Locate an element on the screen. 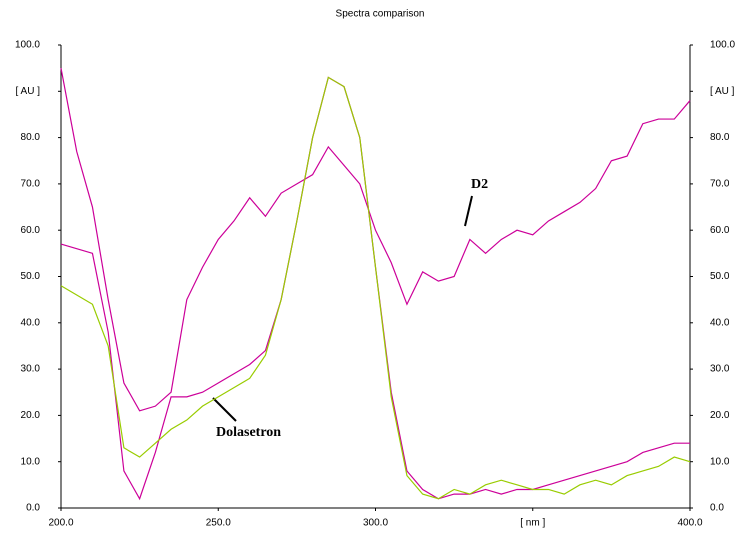 The width and height of the screenshot is (749, 555). x-tick-label: 400.0 is located at coordinates (689, 523).